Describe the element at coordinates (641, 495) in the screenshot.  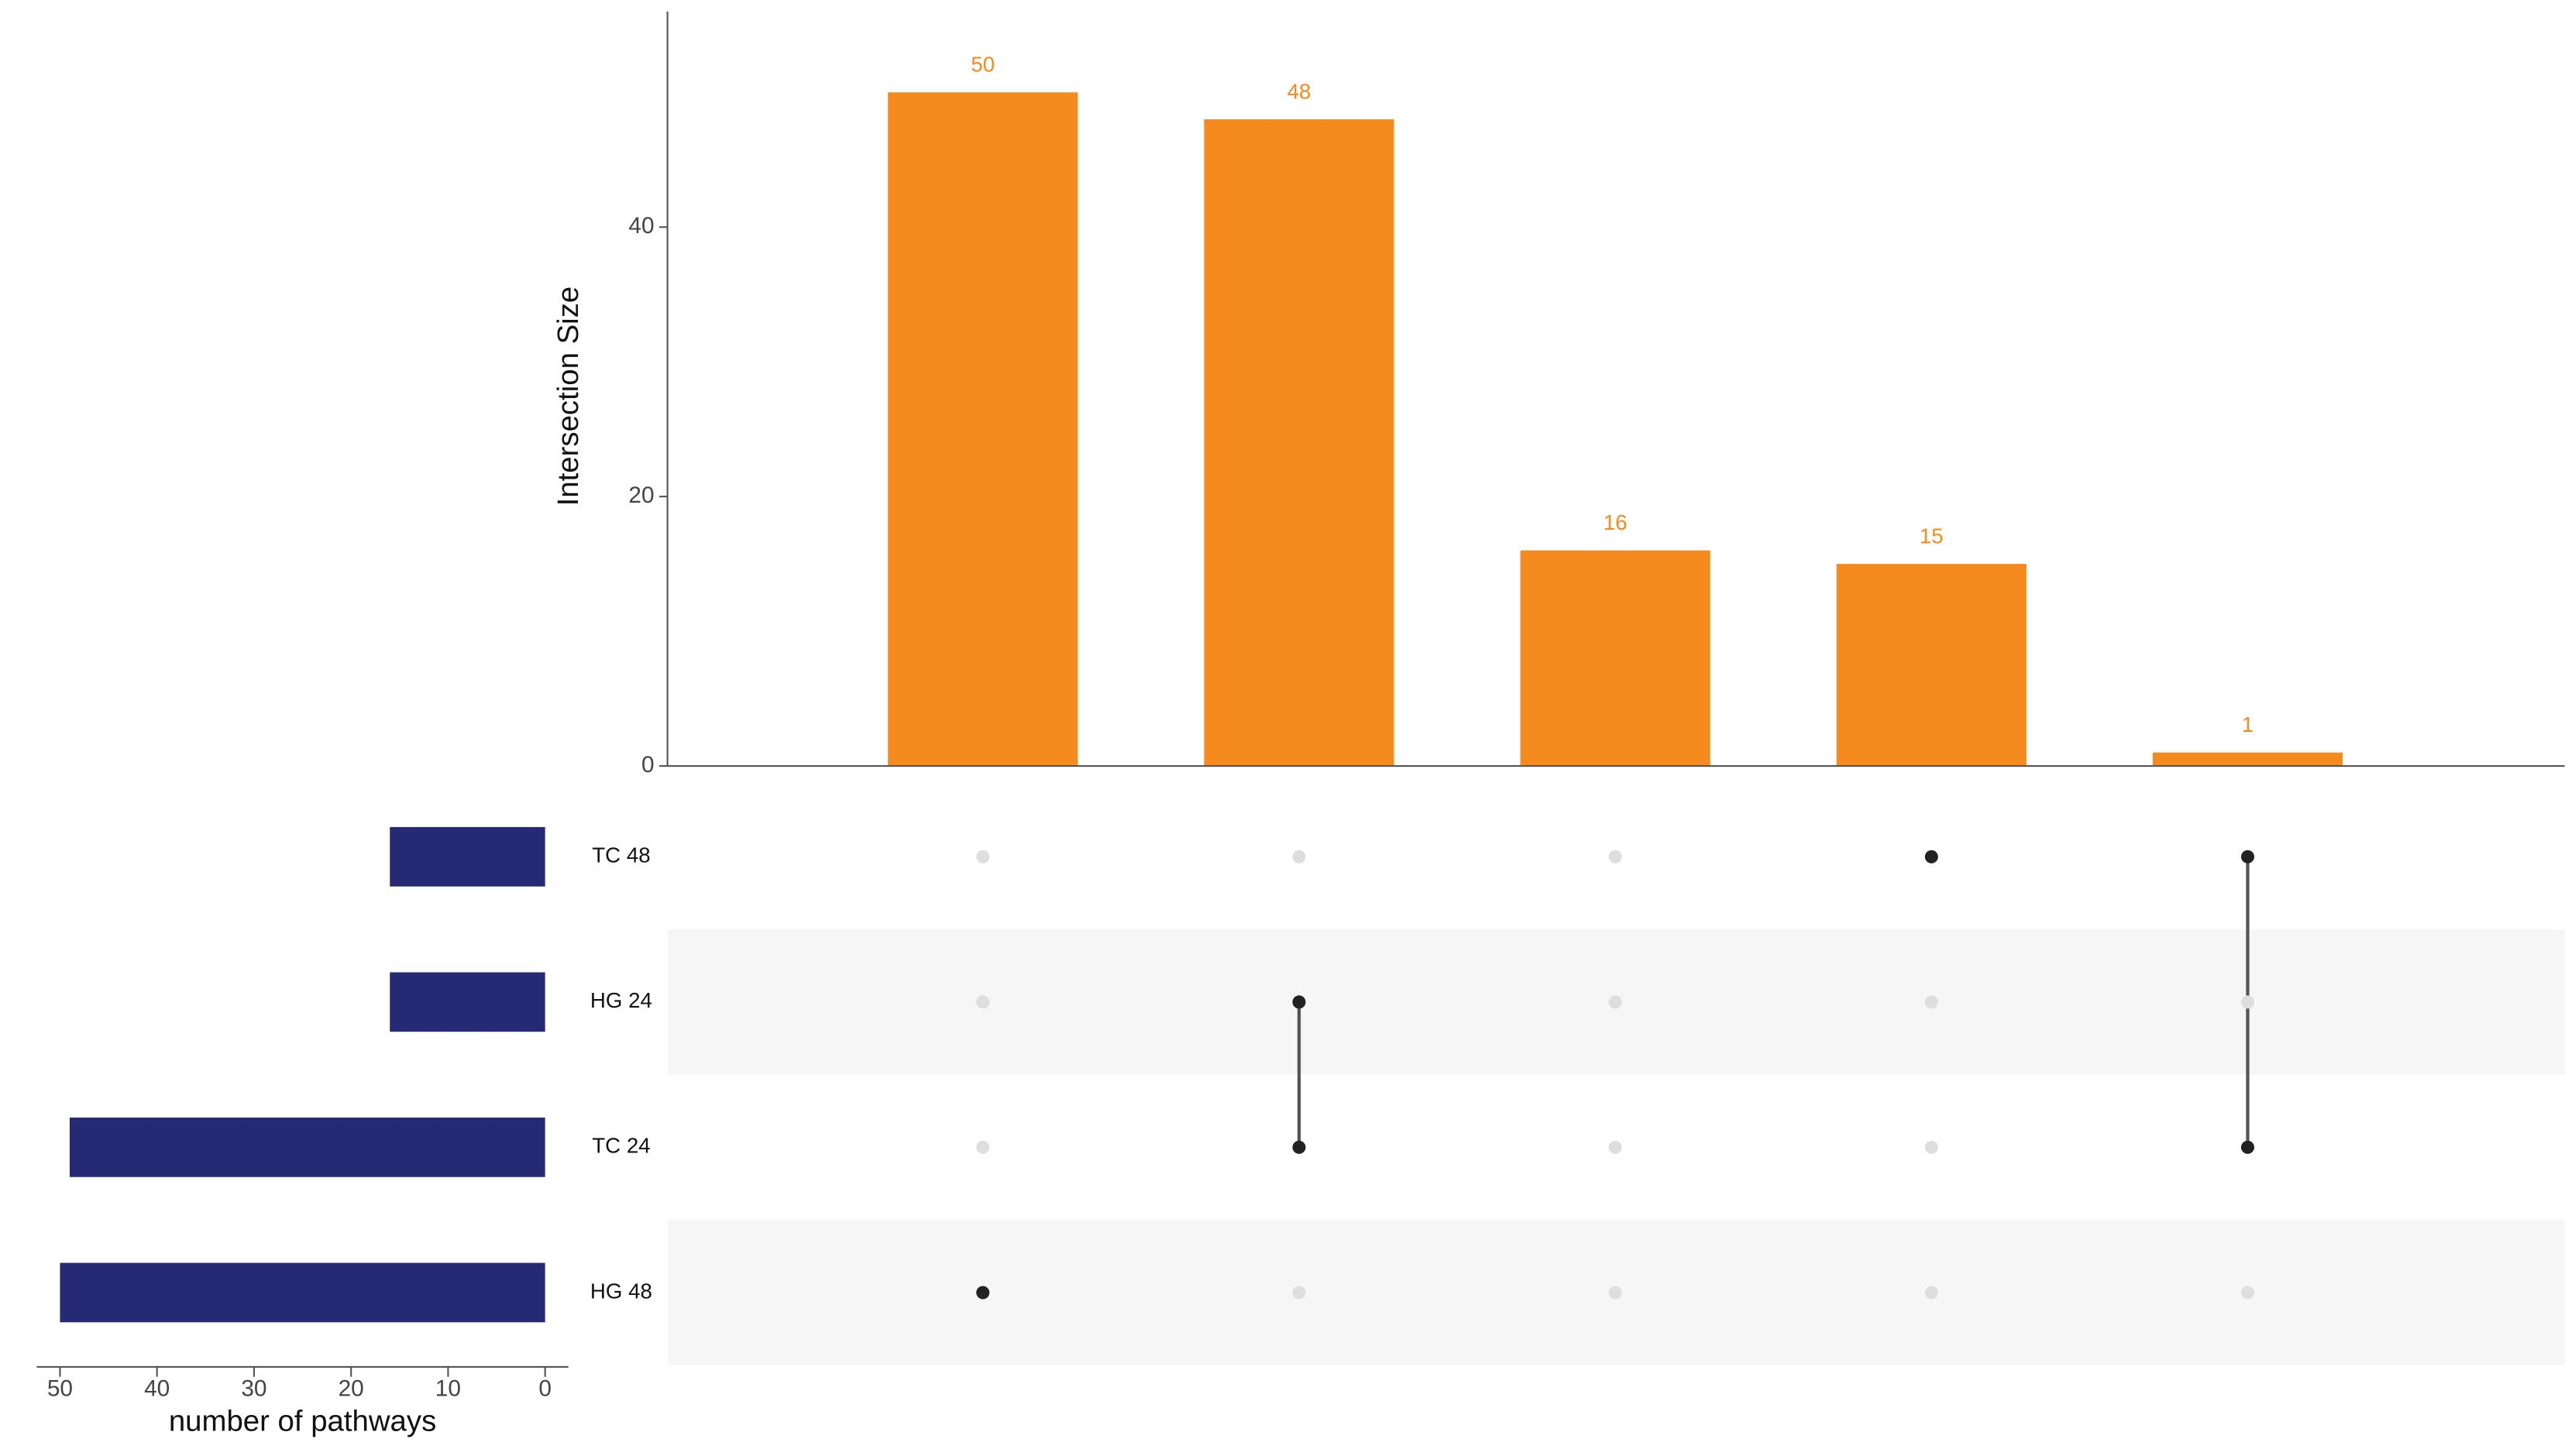
I see `y-tick-label: 20` at that location.